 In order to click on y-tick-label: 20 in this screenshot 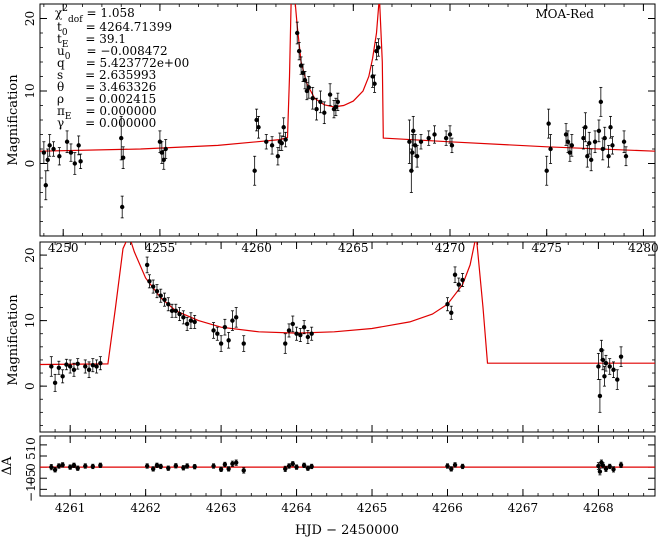, I will do `click(30, 254)`.